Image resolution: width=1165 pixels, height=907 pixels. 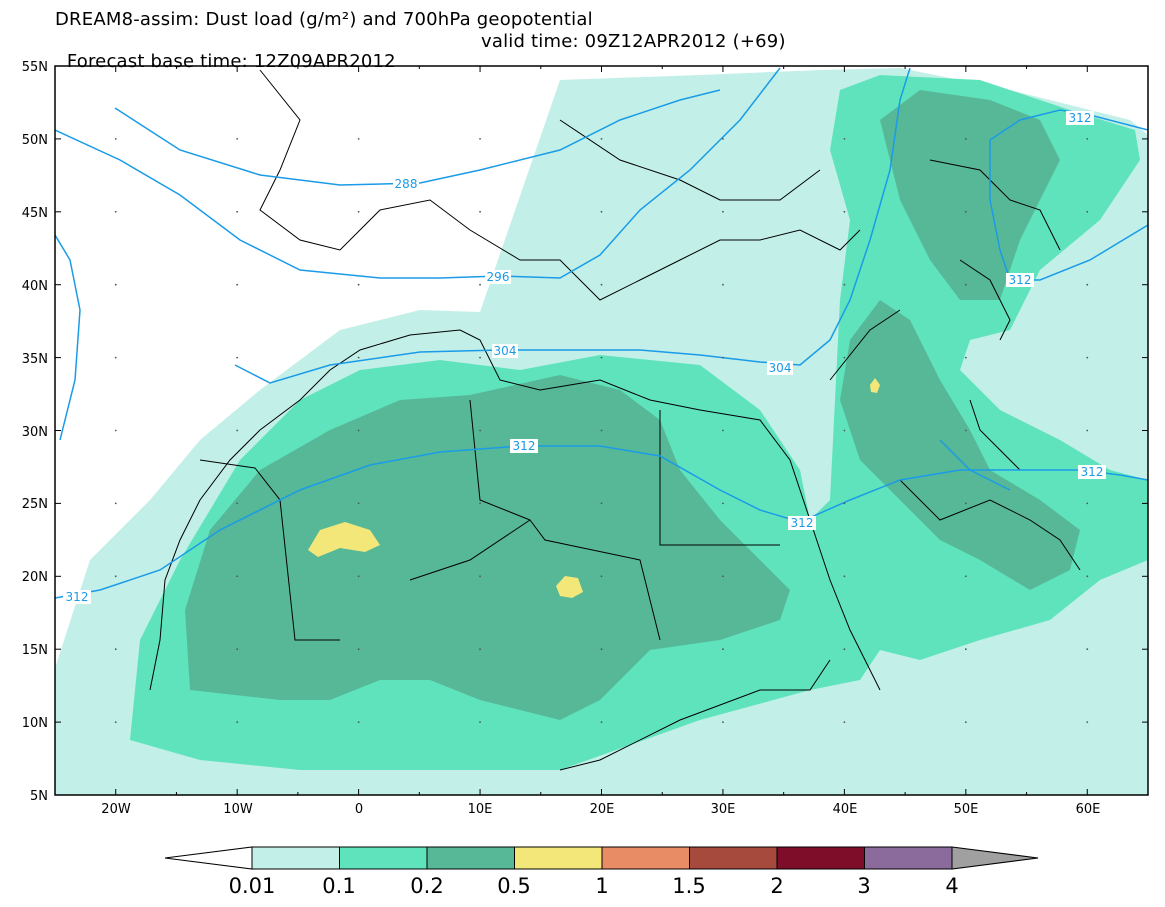 I want to click on lon-label: 10E, so click(x=480, y=809).